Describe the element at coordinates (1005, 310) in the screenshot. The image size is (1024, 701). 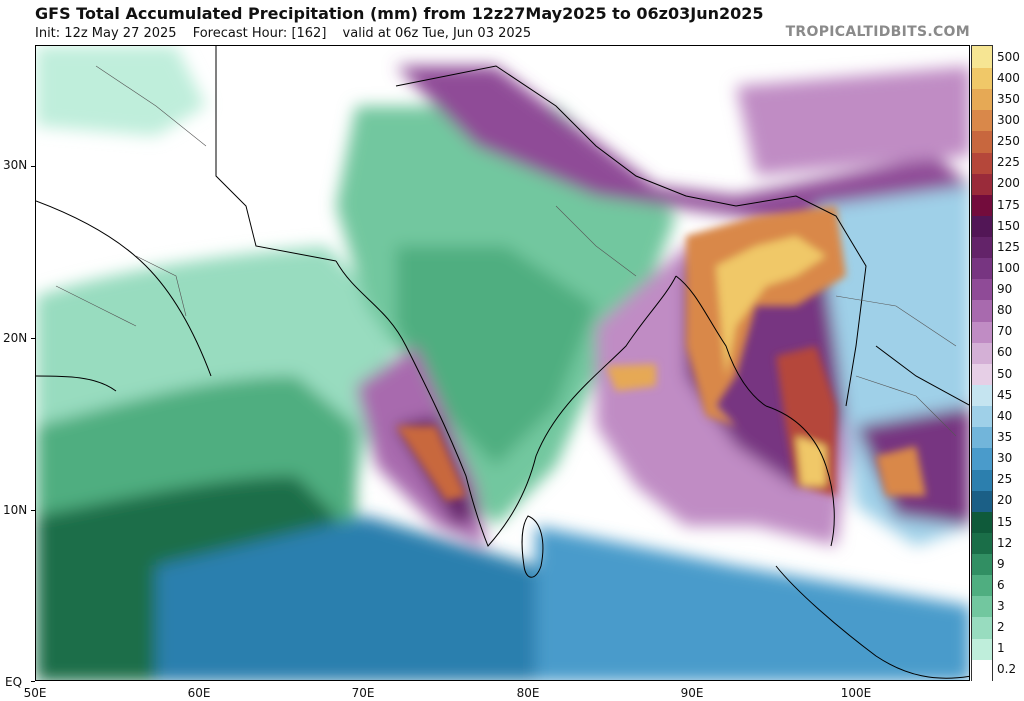
I see `colorbar-label: 80` at that location.